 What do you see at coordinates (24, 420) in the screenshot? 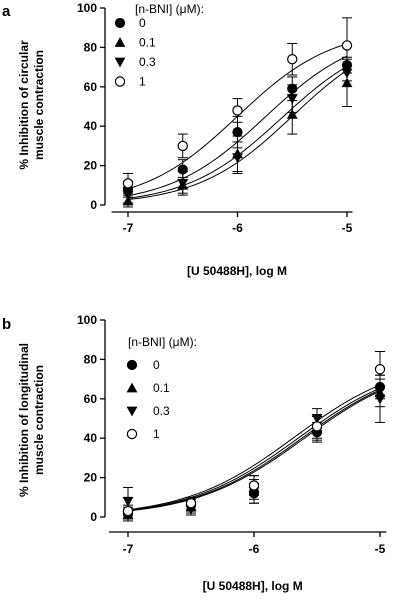
I see `y-axis-title-line-1: % Inhibition of longitudinal` at bounding box center [24, 420].